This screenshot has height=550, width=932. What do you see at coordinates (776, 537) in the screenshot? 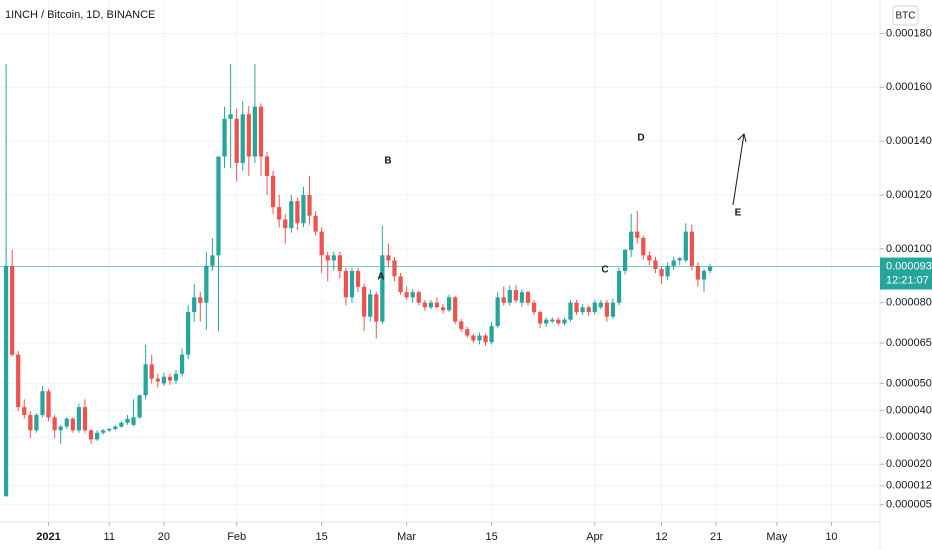
I see `x-tick-label: May` at bounding box center [776, 537].